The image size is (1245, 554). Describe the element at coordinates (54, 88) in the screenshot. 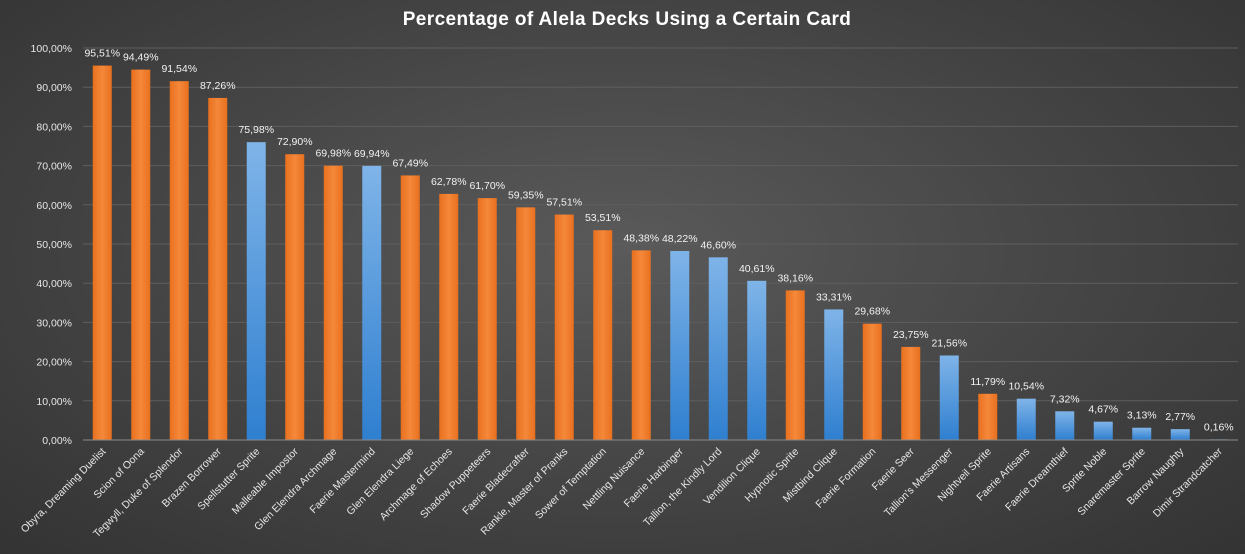

I see `y-tick-label: 90,00%` at that location.